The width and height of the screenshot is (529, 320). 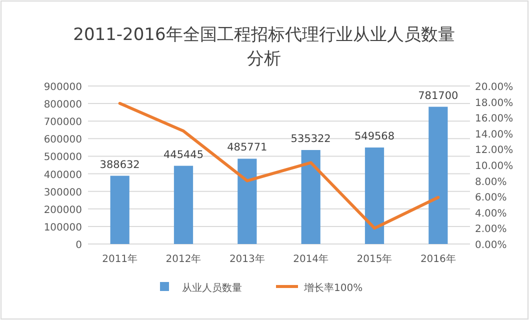 What do you see at coordinates (491, 230) in the screenshot?
I see `y2-tick-label: 2.00%` at bounding box center [491, 230].